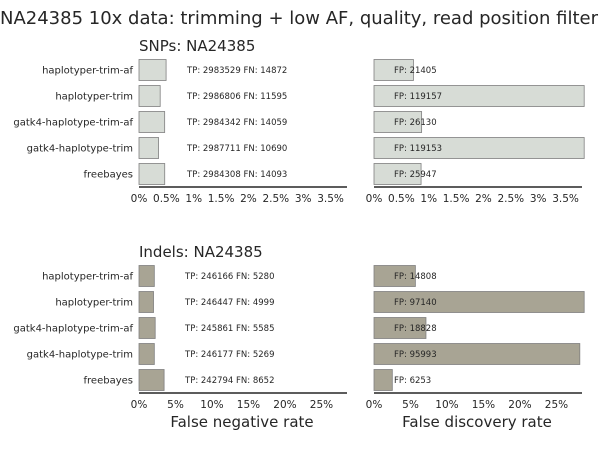  What do you see at coordinates (236, 97) in the screenshot?
I see `bar-annotation: TP: 2986806 FN: 11595` at bounding box center [236, 97].